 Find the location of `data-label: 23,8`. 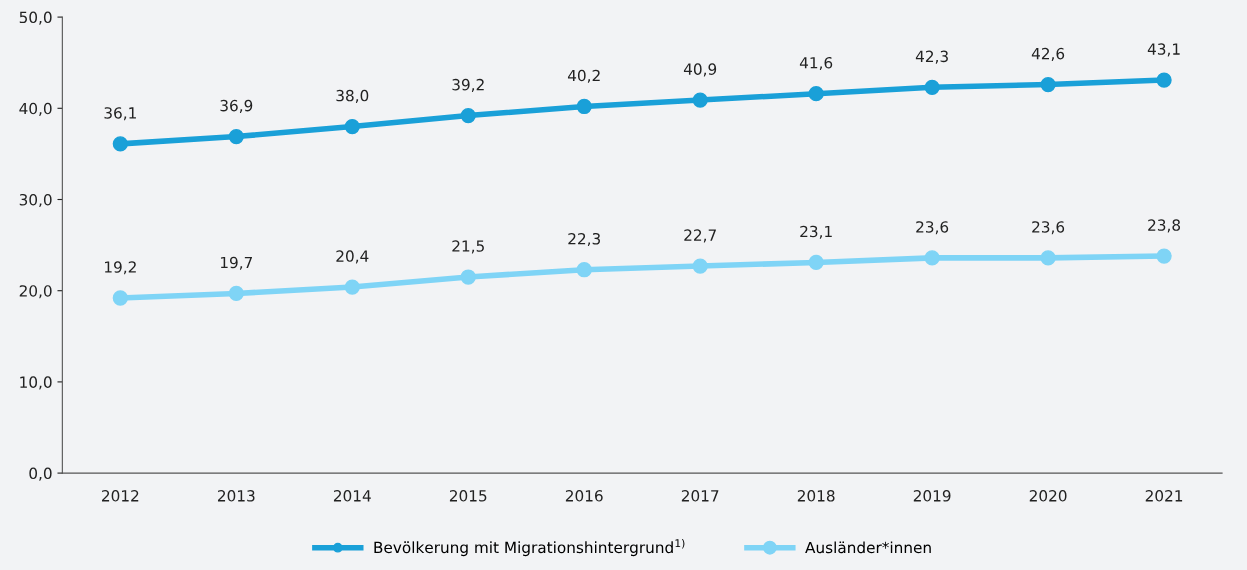

data-label: 23,8 is located at coordinates (1164, 226).